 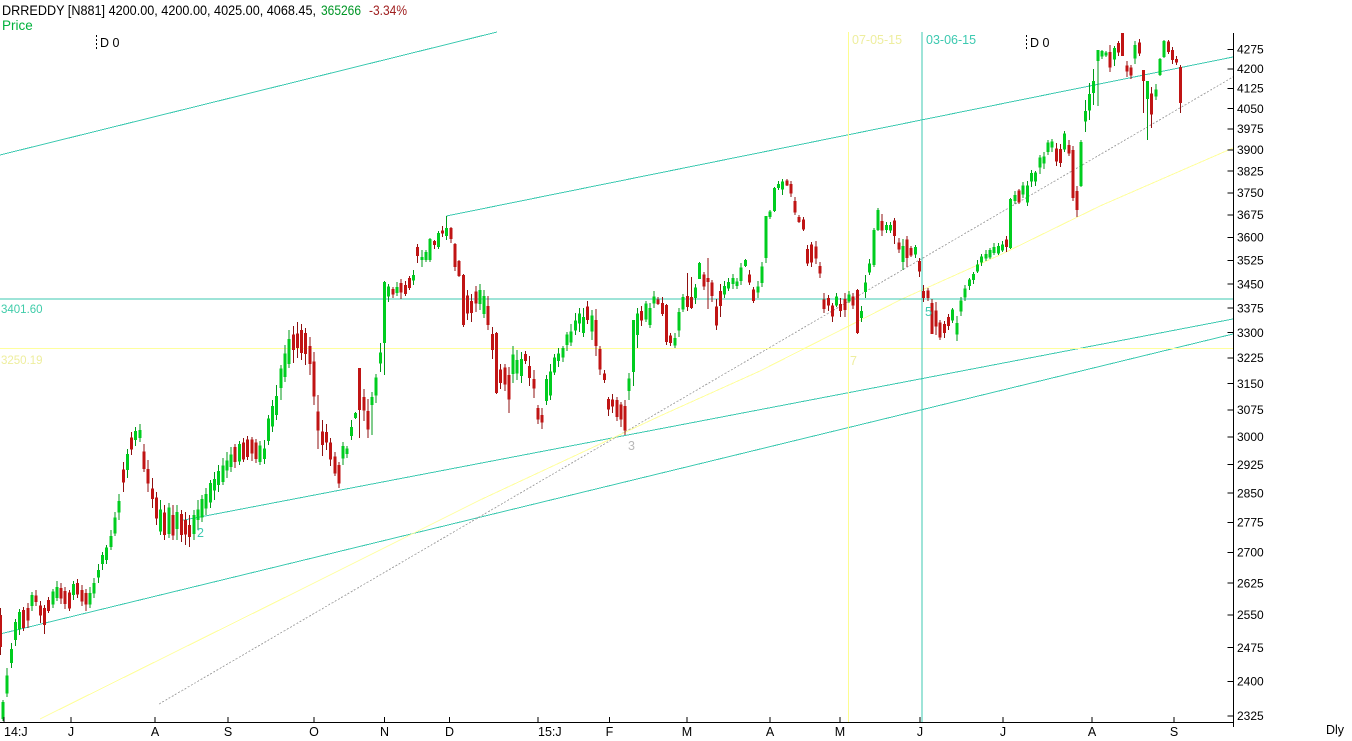 I want to click on svg-text: -3.34%, so click(x=388, y=10).